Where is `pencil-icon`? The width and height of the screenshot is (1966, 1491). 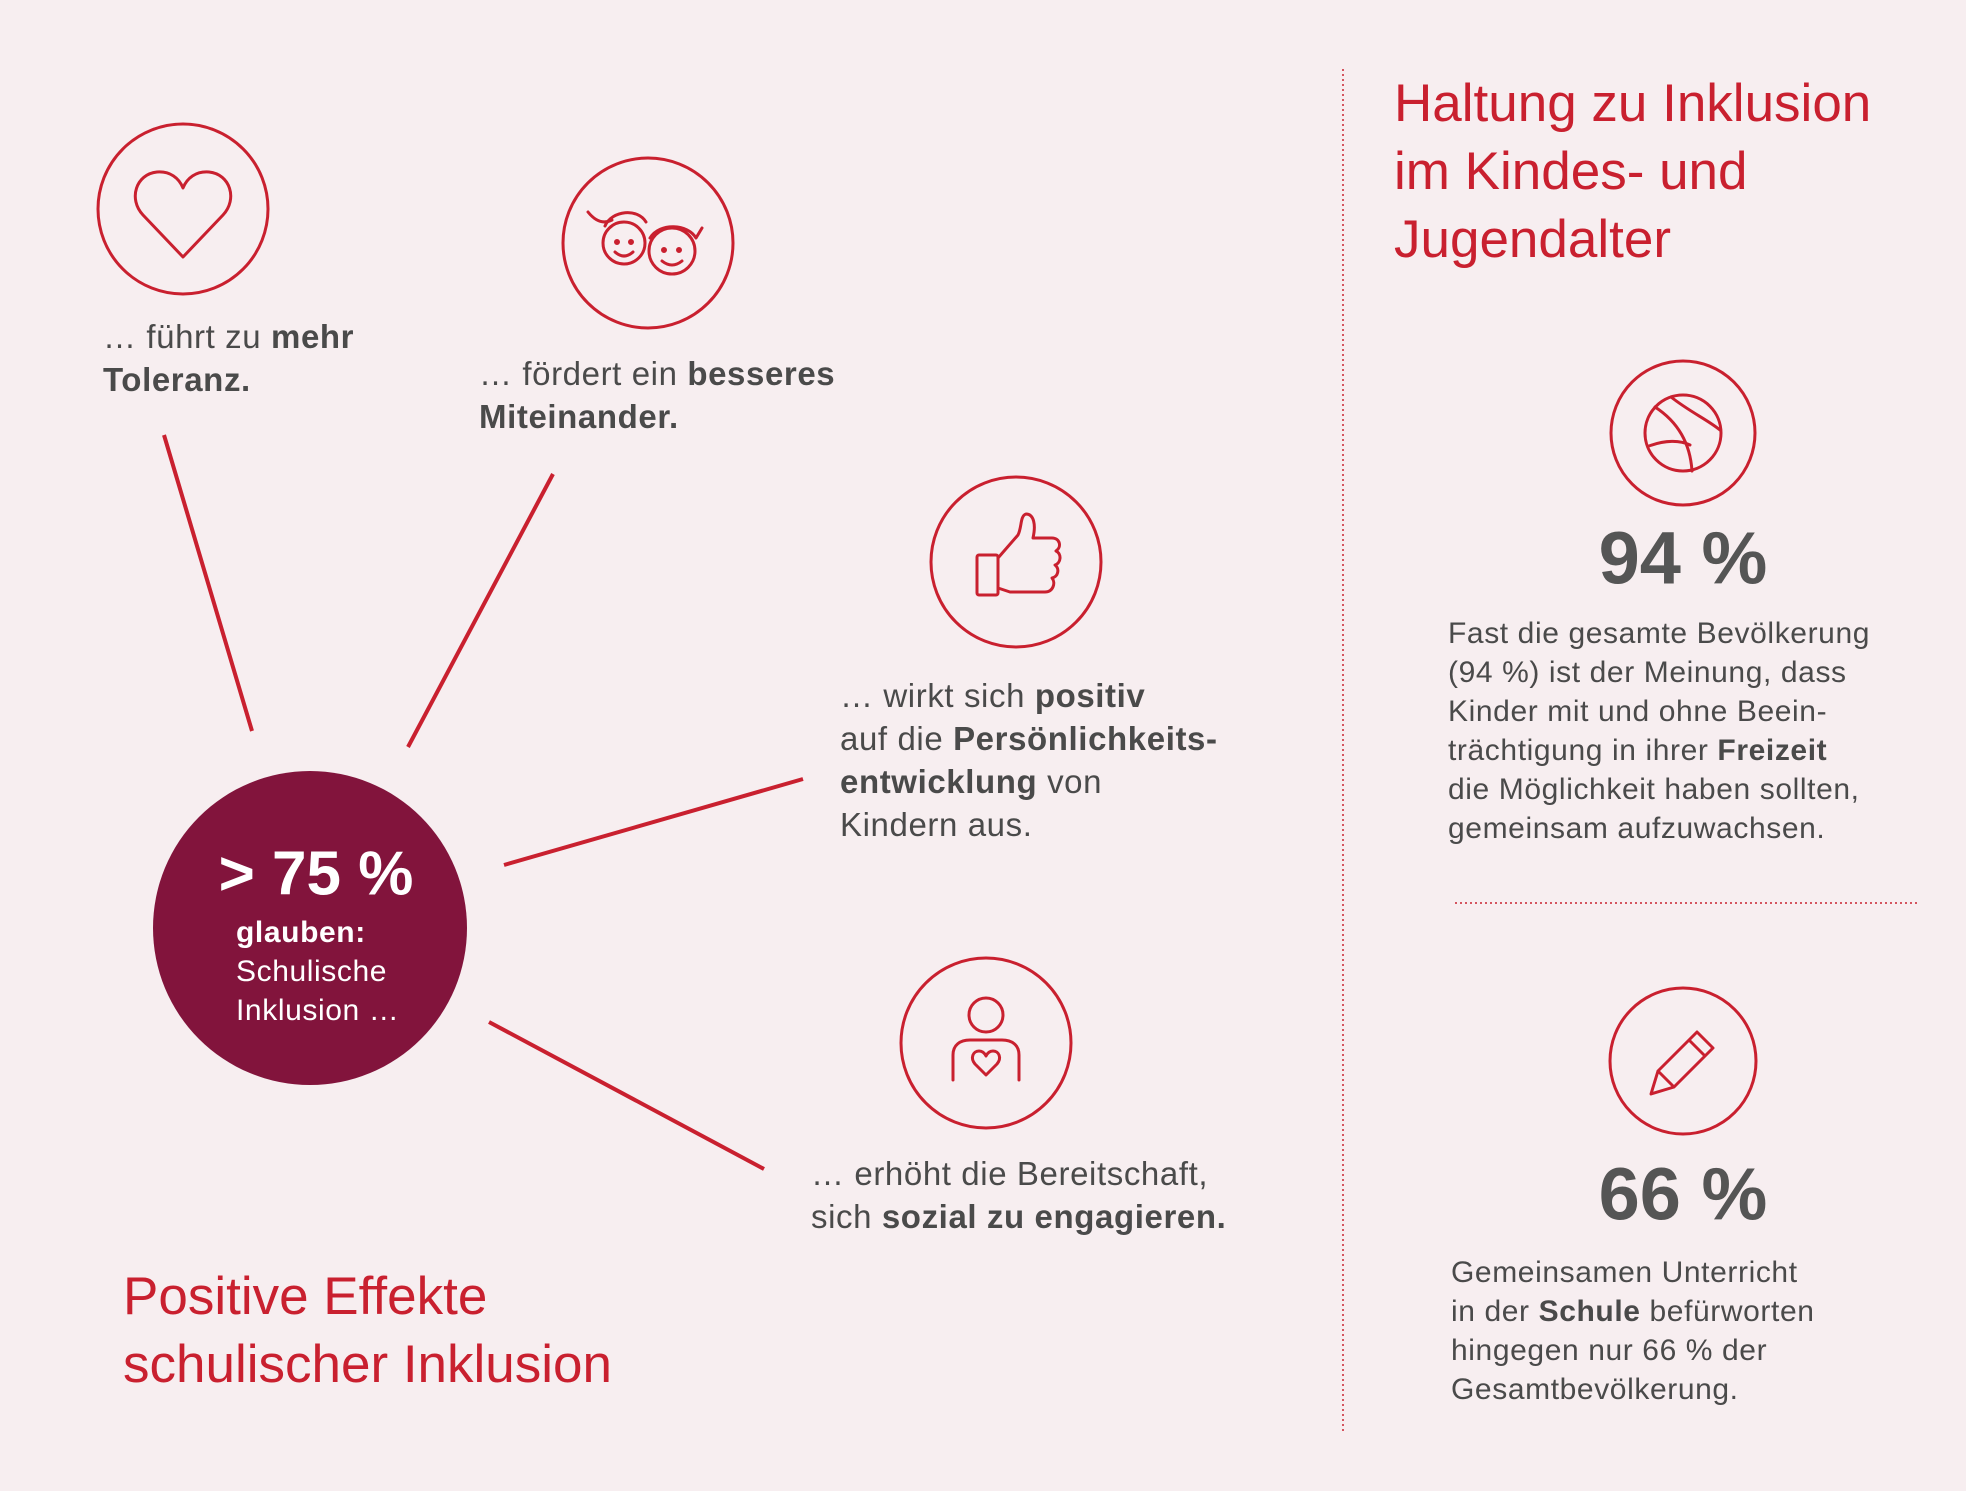 pencil-icon is located at coordinates (1683, 1061).